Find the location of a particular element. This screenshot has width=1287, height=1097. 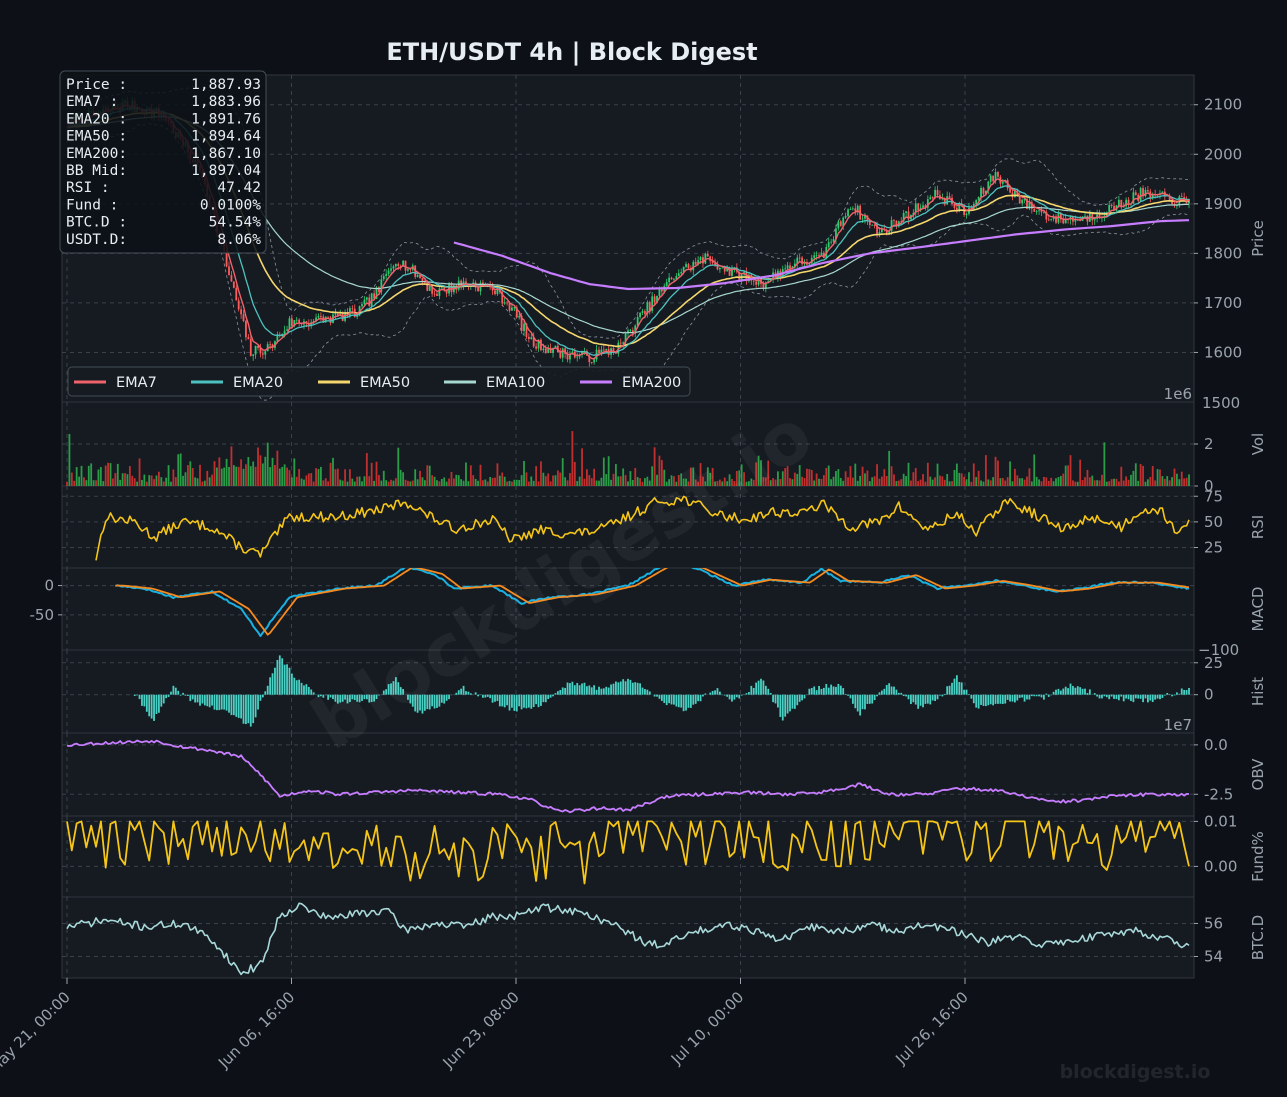

corner-watermark: blockdigest.io is located at coordinates (1135, 1072).